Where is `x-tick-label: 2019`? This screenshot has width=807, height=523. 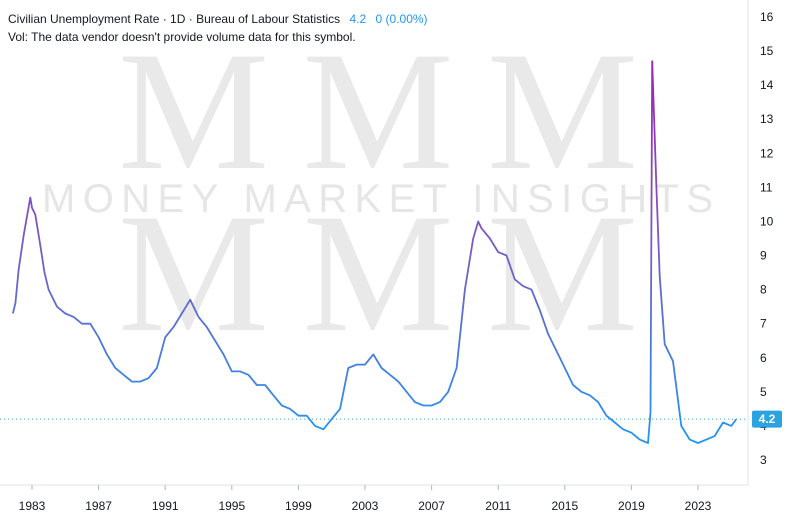 x-tick-label: 2019 is located at coordinates (631, 506).